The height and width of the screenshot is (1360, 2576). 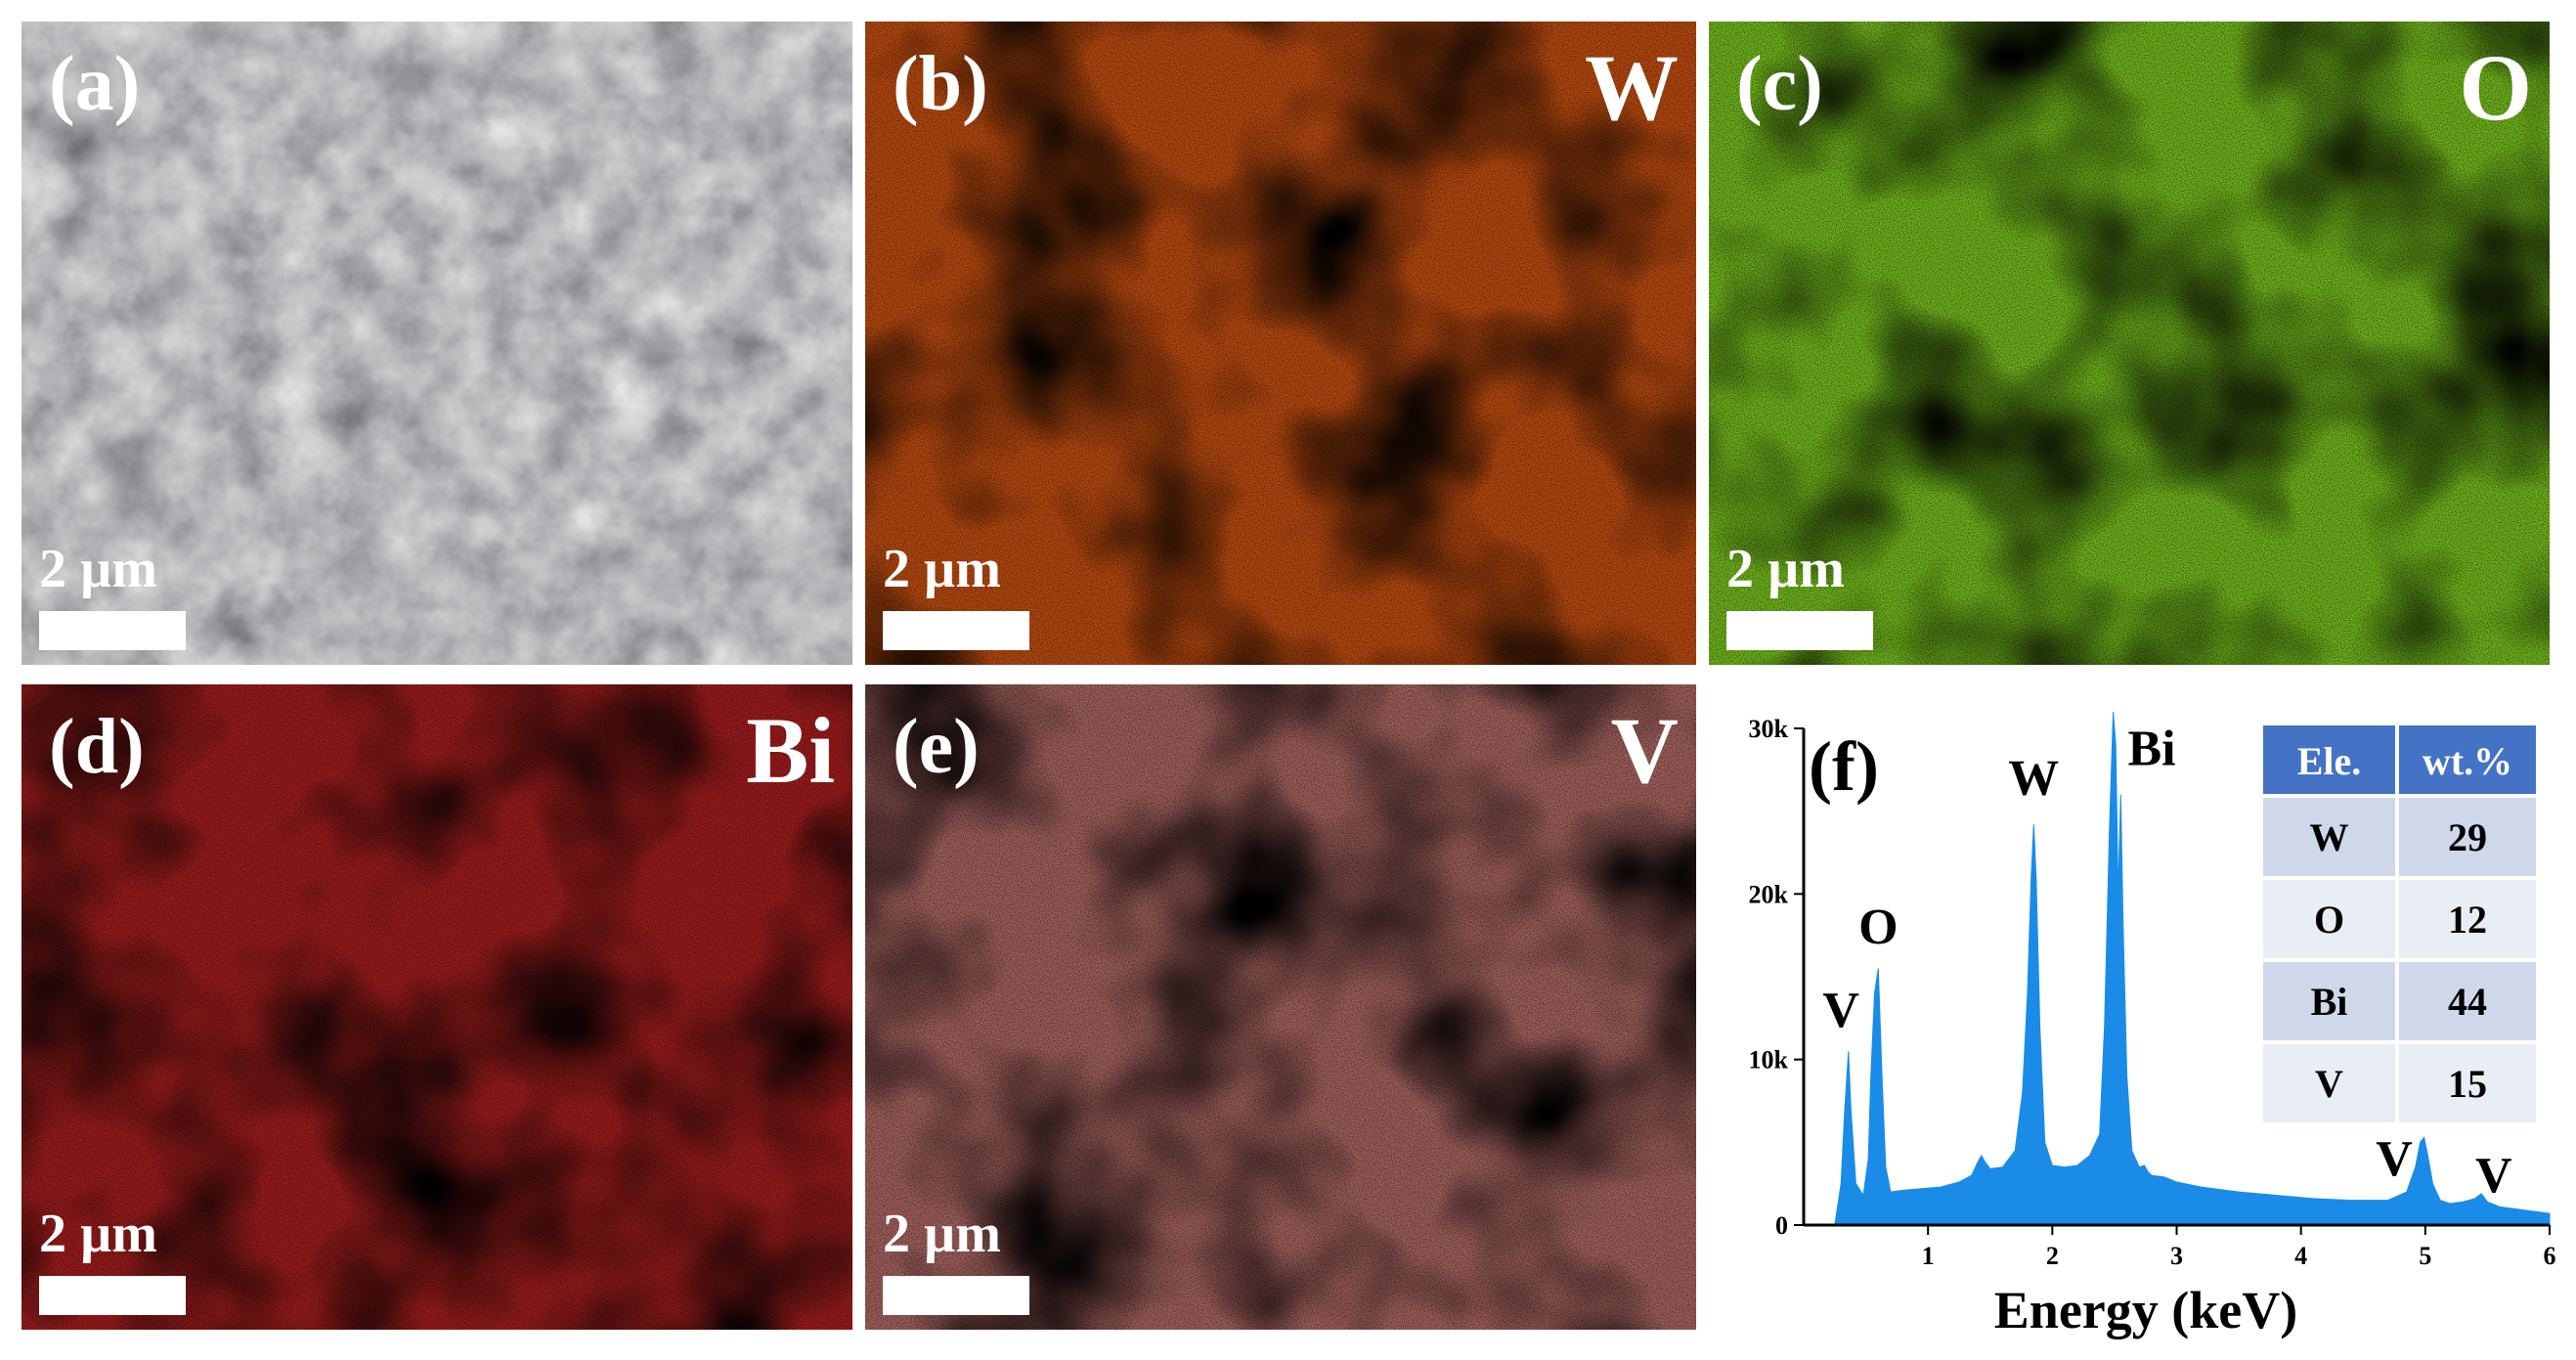 I want to click on scale-bar-c, so click(x=1799, y=630).